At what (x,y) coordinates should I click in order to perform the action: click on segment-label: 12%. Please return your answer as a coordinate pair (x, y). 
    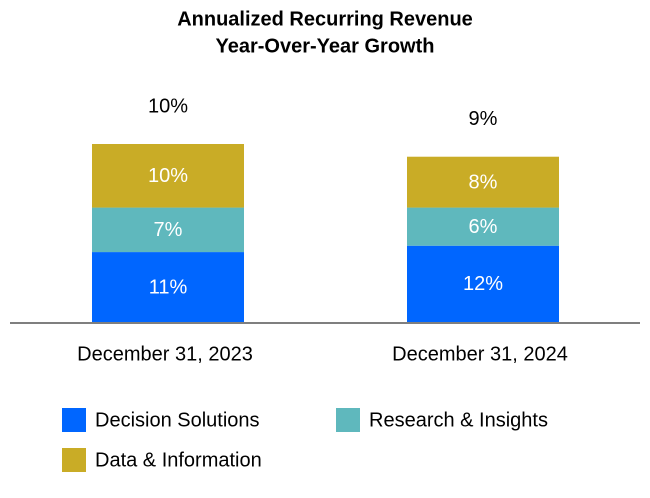
    Looking at the image, I should click on (483, 284).